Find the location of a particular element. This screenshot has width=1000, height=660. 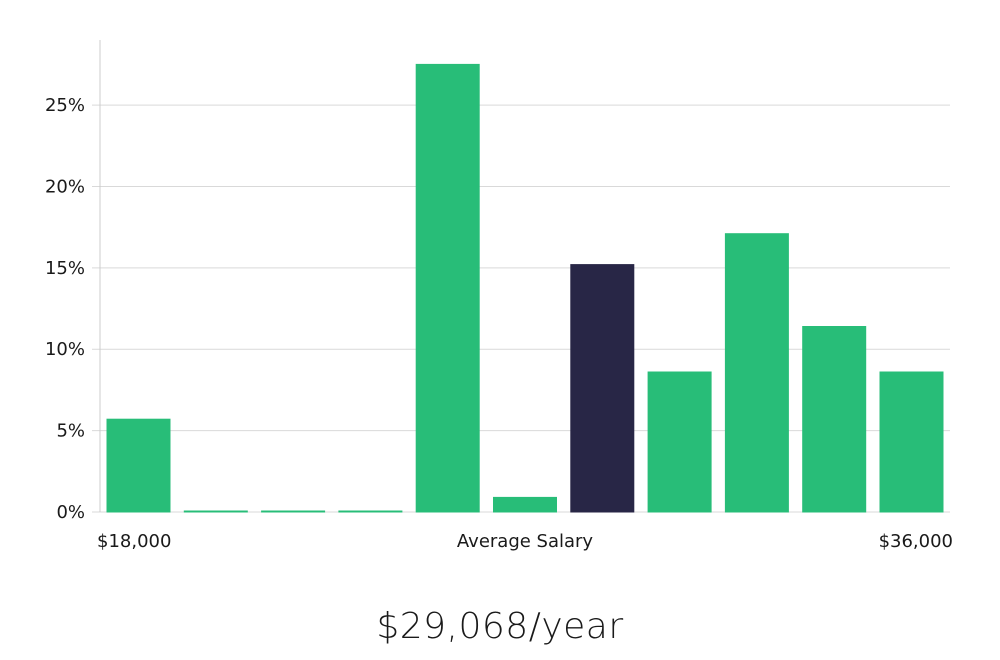

x-axis-title: Average Salary is located at coordinates (525, 541).